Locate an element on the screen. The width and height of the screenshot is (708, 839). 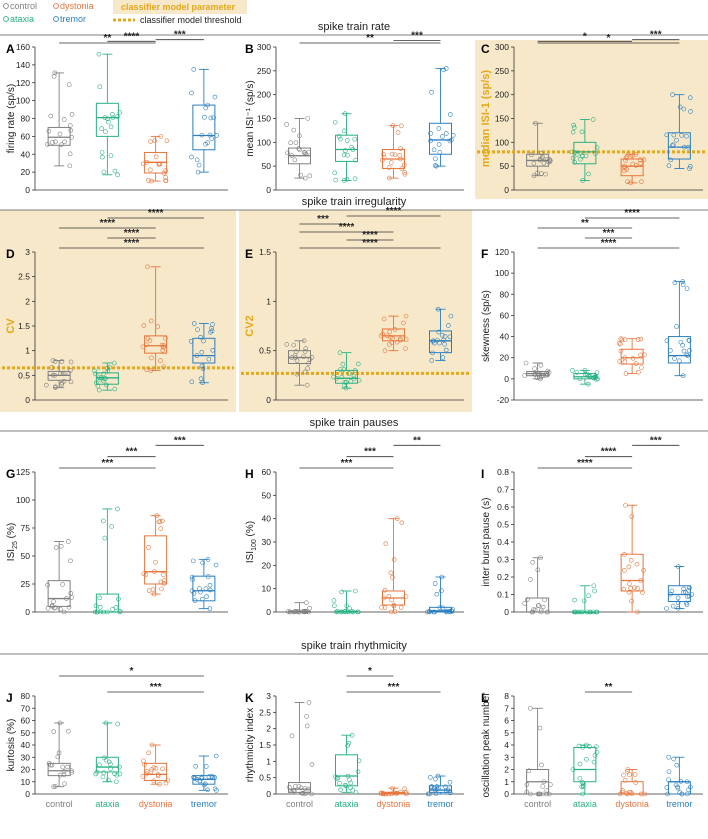
y-tick-label: 60 is located at coordinates (267, 472).